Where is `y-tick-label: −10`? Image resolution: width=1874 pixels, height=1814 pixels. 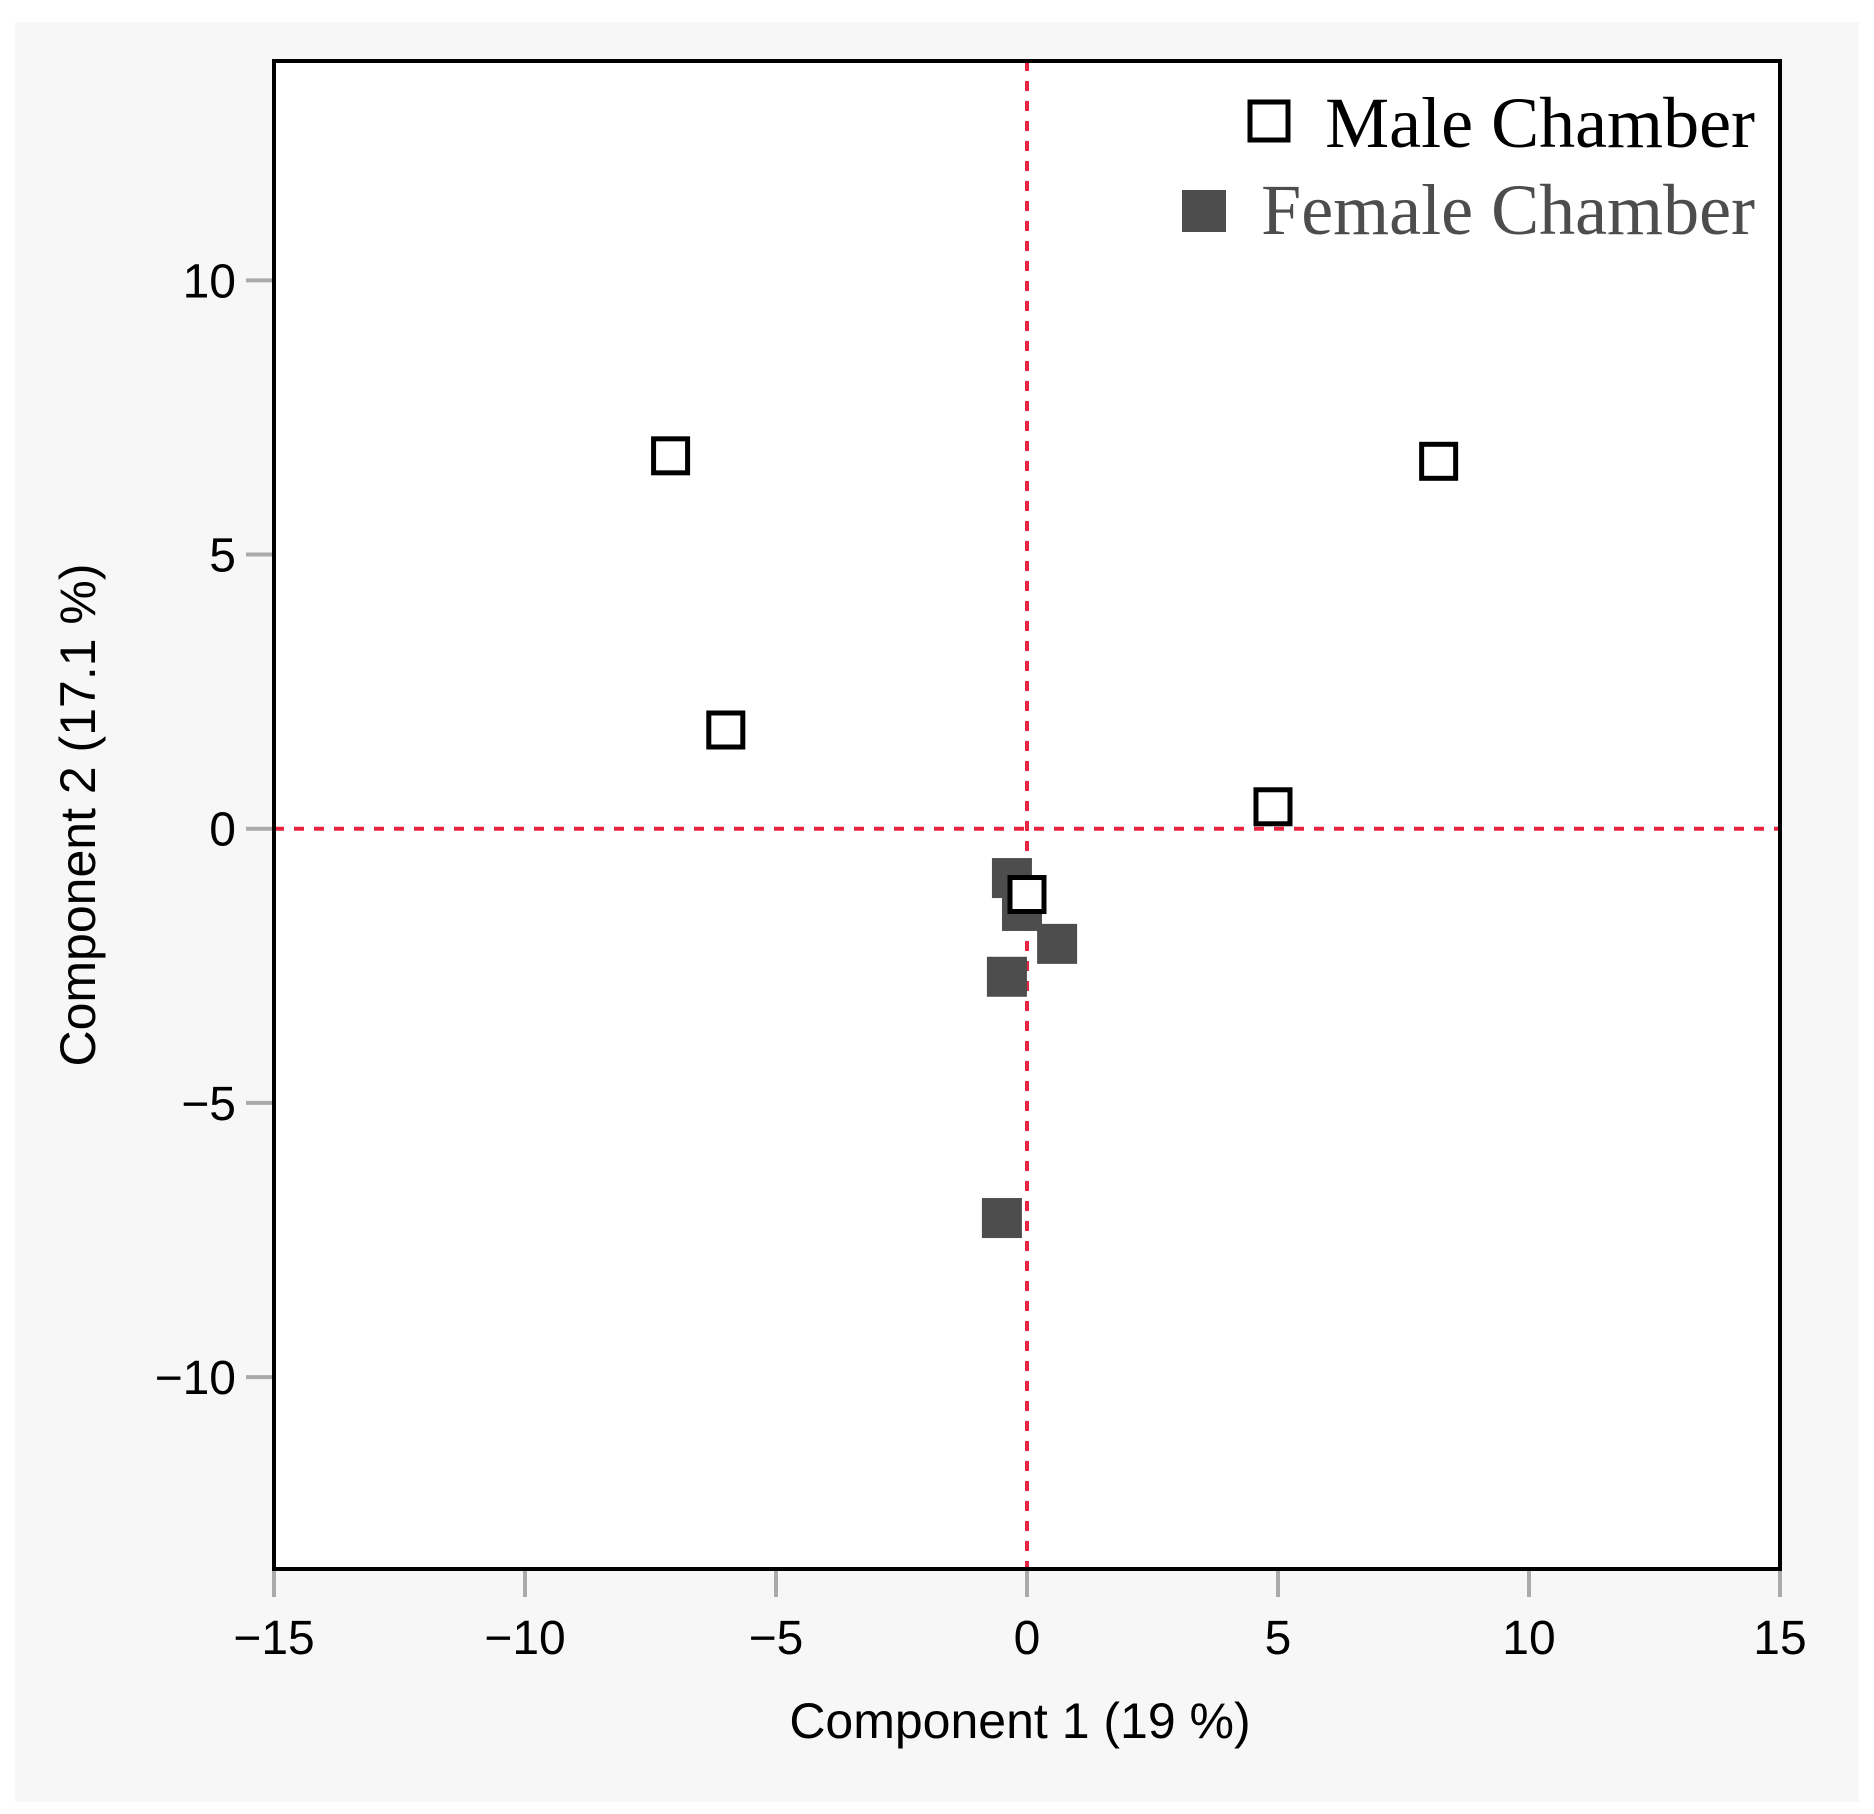
y-tick-label: −10 is located at coordinates (195, 1378).